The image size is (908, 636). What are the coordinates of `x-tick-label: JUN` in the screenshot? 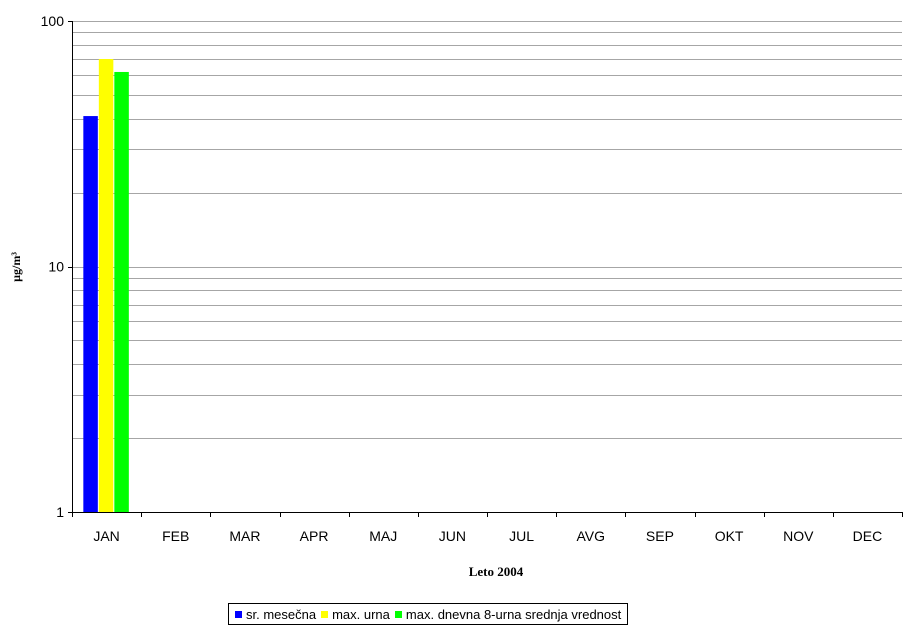 It's located at (452, 536).